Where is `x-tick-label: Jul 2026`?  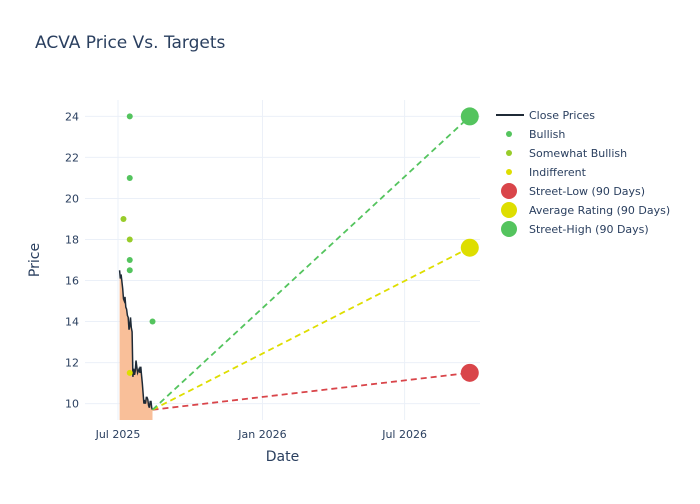 x-tick-label: Jul 2026 is located at coordinates (404, 434).